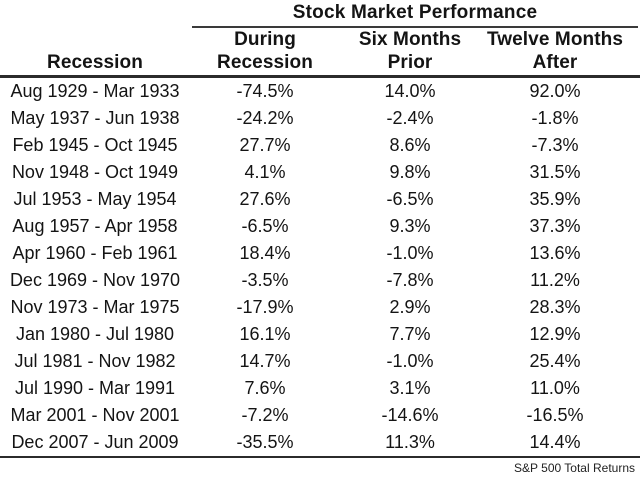  I want to click on during-recession-cell: 14.7%, so click(265, 361).